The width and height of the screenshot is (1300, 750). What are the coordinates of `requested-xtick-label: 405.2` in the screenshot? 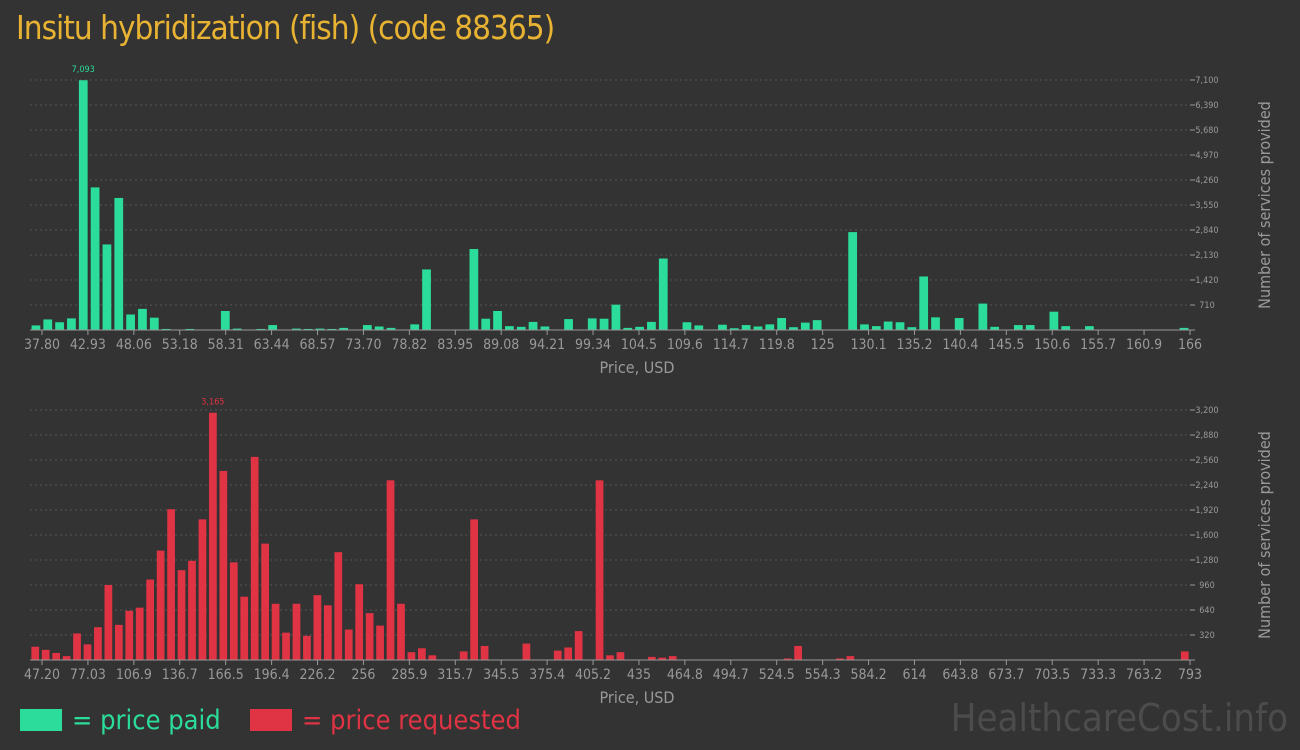 It's located at (593, 675).